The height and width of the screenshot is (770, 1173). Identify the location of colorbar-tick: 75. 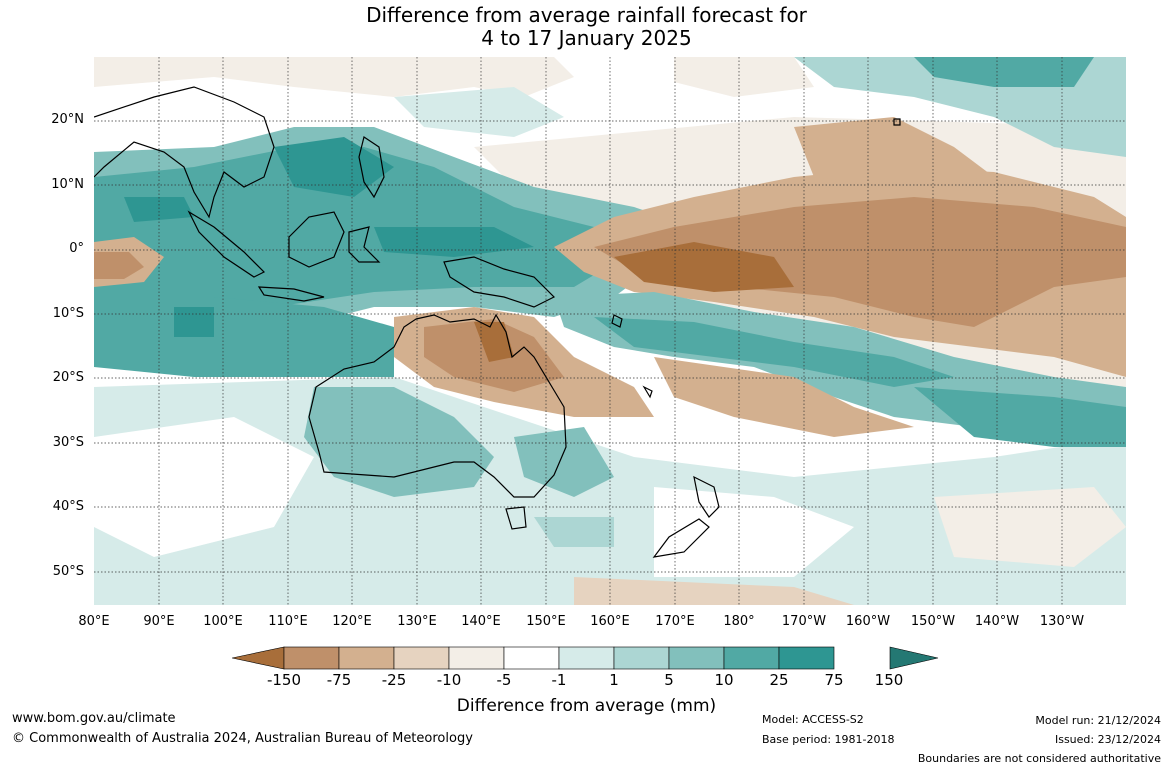
(834, 680).